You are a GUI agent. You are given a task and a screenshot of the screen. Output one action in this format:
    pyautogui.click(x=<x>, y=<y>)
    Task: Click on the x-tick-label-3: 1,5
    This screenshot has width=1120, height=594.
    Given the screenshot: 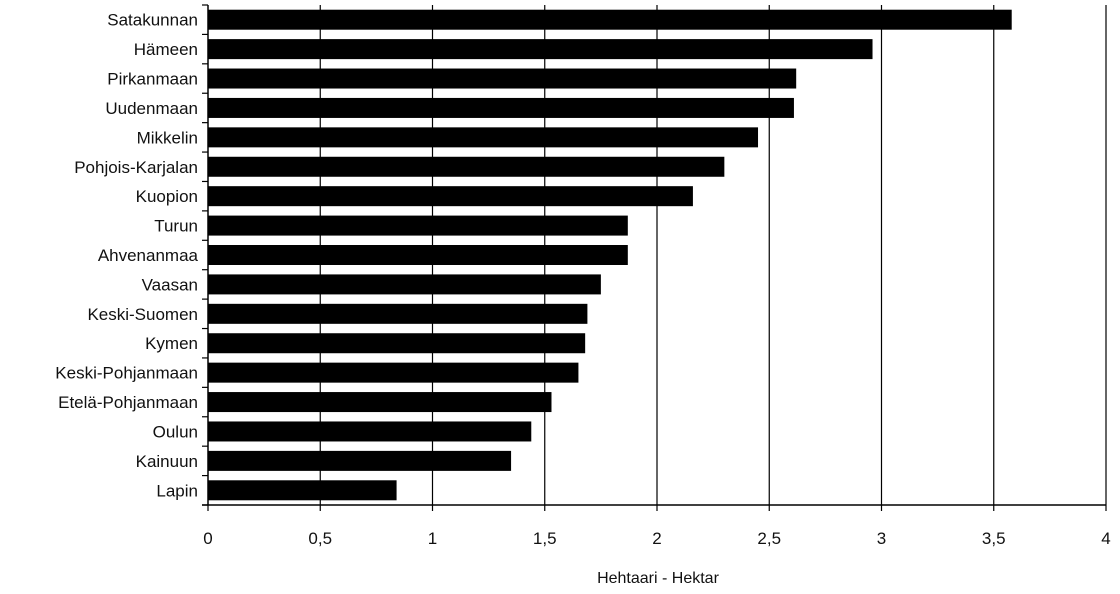 What is the action you would take?
    pyautogui.click(x=545, y=538)
    